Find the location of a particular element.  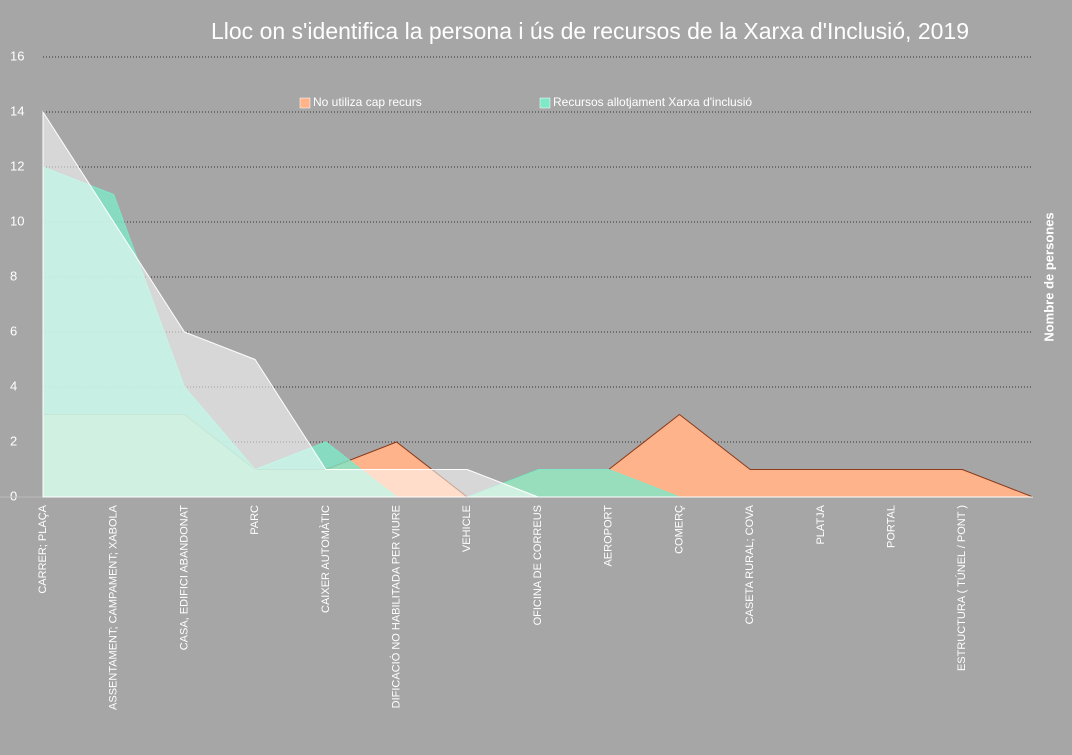

x-tick-label: PORTAL is located at coordinates (891, 526).